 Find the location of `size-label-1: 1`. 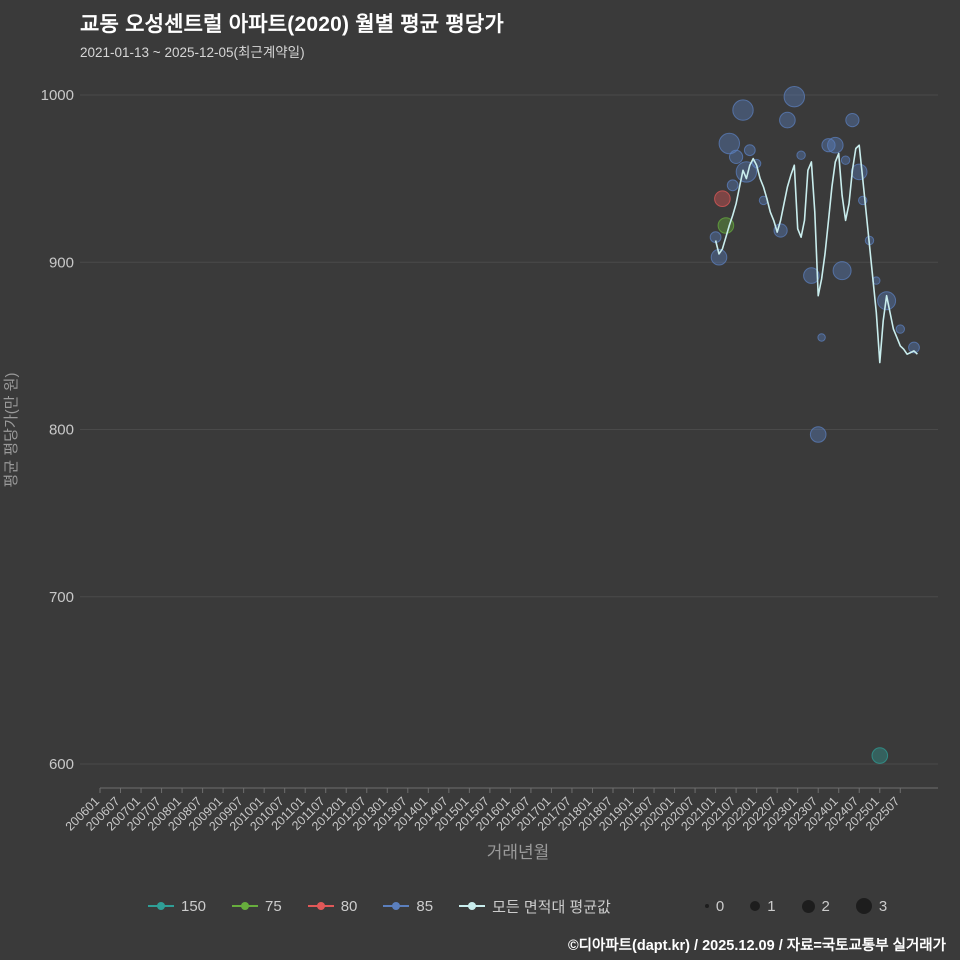

size-label-1: 1 is located at coordinates (771, 906).